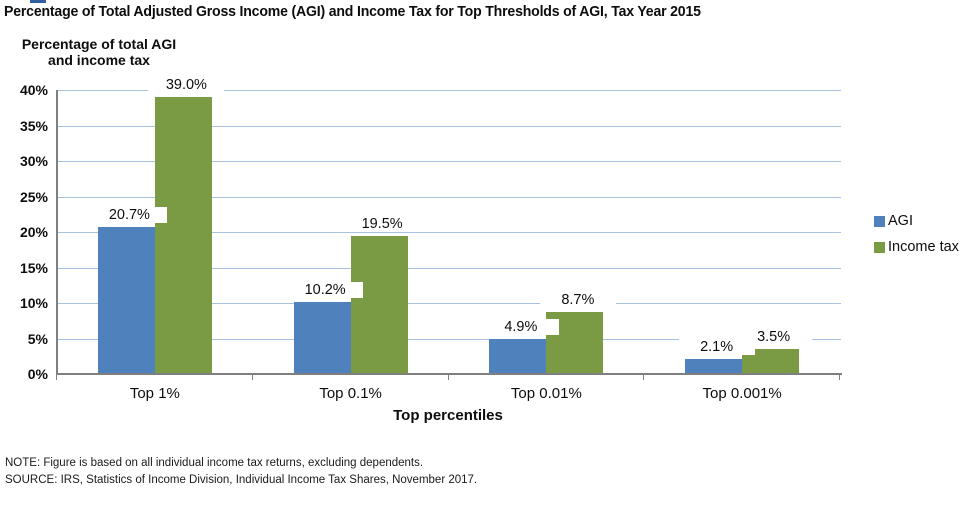 The image size is (960, 524). Describe the element at coordinates (382, 223) in the screenshot. I see `value-label-income-tax-top-0-1: 19.5%` at that location.